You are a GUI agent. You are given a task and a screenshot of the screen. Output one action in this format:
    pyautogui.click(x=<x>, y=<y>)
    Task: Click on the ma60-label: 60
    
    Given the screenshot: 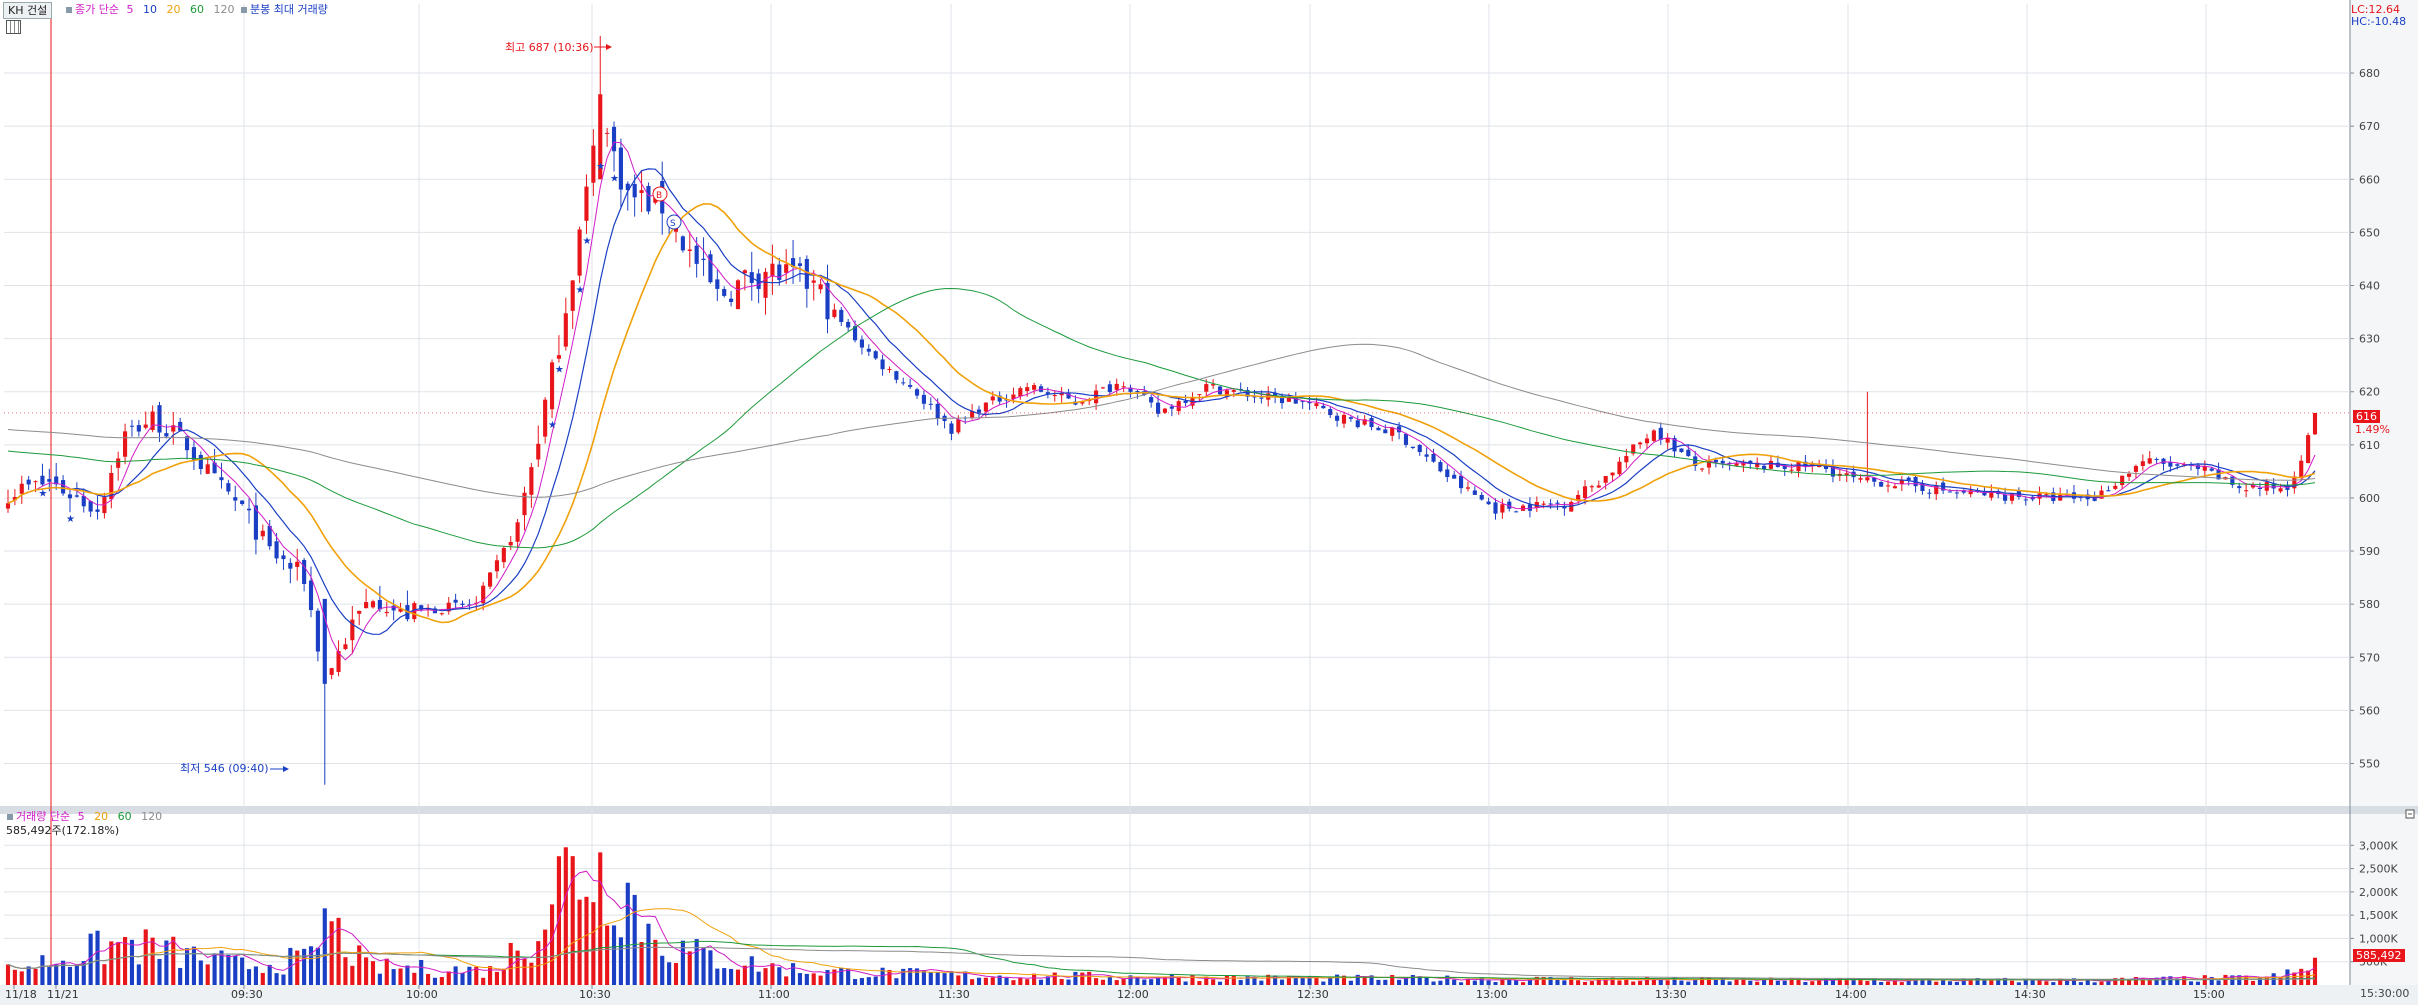 What is the action you would take?
    pyautogui.click(x=196, y=9)
    